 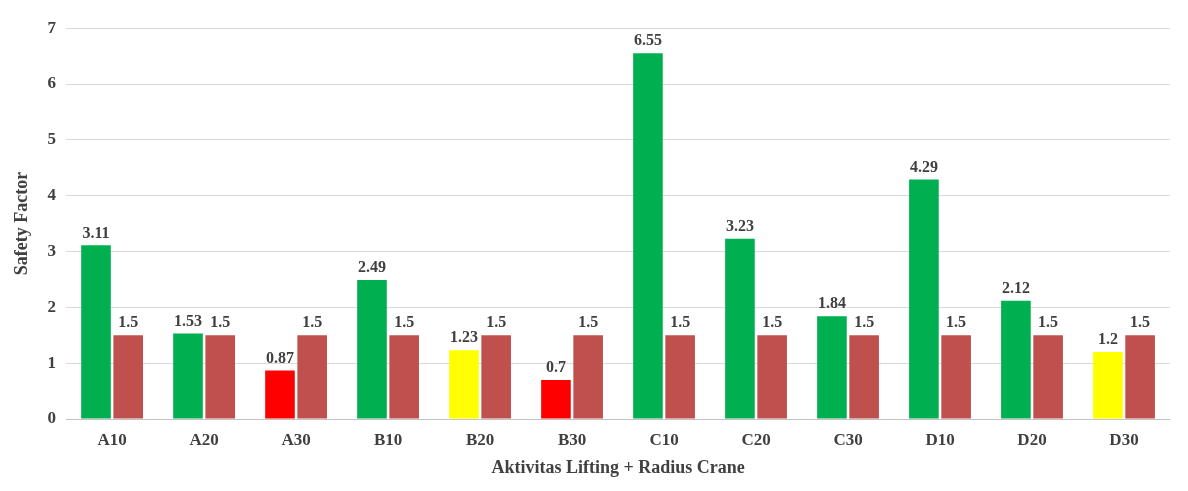 What do you see at coordinates (204, 439) in the screenshot?
I see `x-tick-label: A20` at bounding box center [204, 439].